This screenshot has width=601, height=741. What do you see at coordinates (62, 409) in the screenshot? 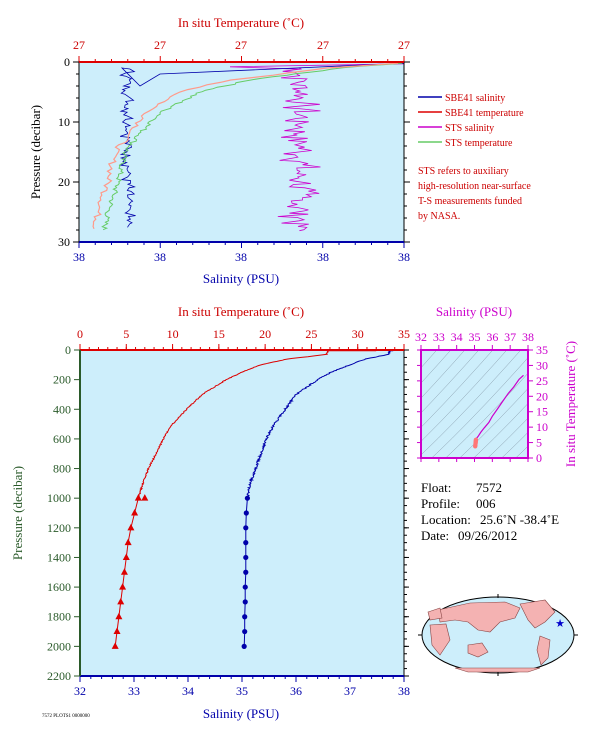
I see `main-pressure-tick-label: 400` at bounding box center [62, 409].